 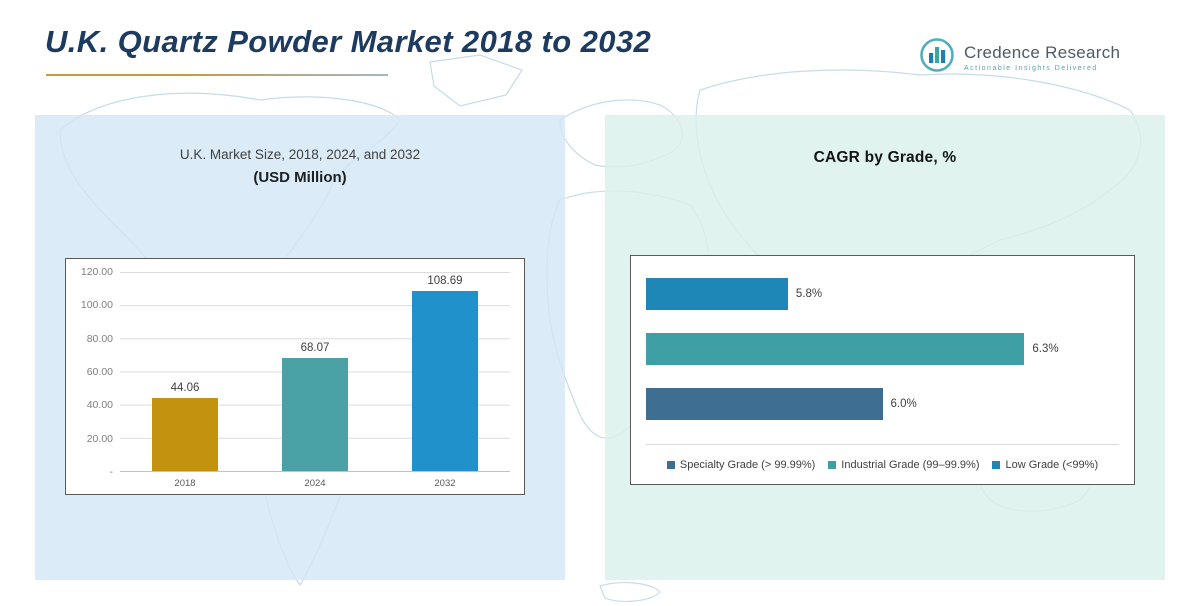 What do you see at coordinates (185, 483) in the screenshot?
I see `x-category: 2018` at bounding box center [185, 483].